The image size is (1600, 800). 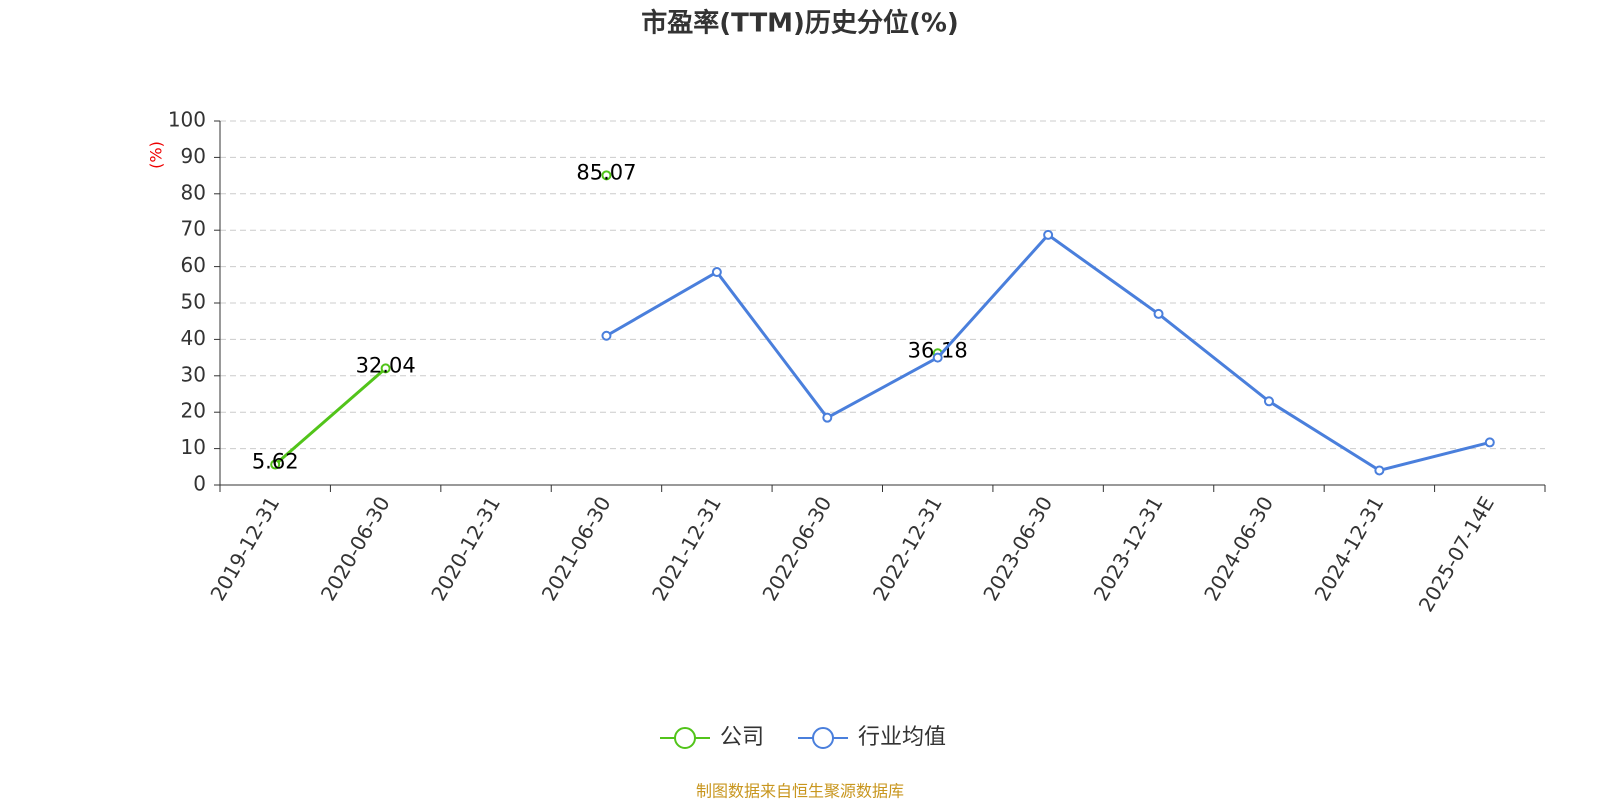 I want to click on x-tick-label: 2022-12-31, so click(x=907, y=548).